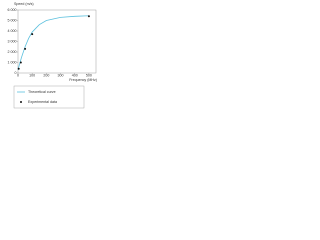 The image size is (320, 240). What do you see at coordinates (75, 75) in the screenshot?
I see `x-tick-label: 400` at bounding box center [75, 75].